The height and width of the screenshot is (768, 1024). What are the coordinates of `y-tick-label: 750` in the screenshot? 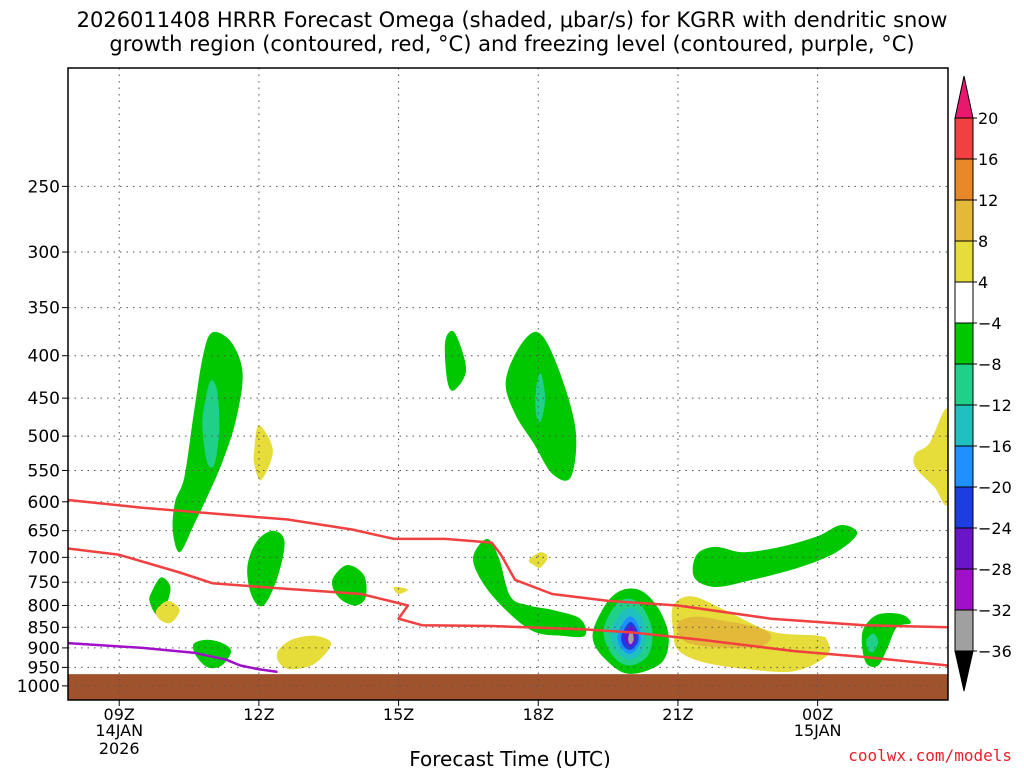 It's located at (44, 583).